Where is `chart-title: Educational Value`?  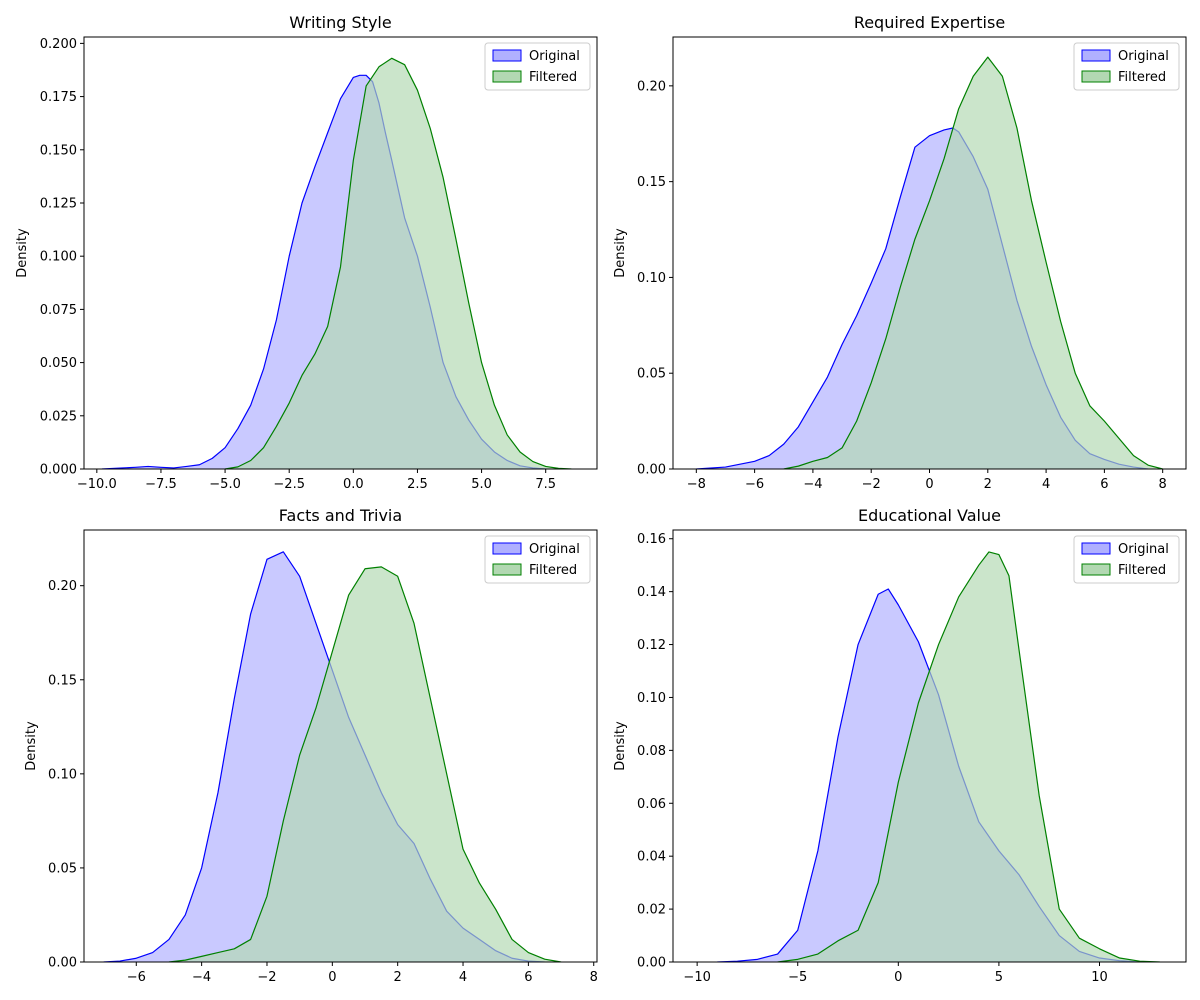
chart-title: Educational Value is located at coordinates (929, 515).